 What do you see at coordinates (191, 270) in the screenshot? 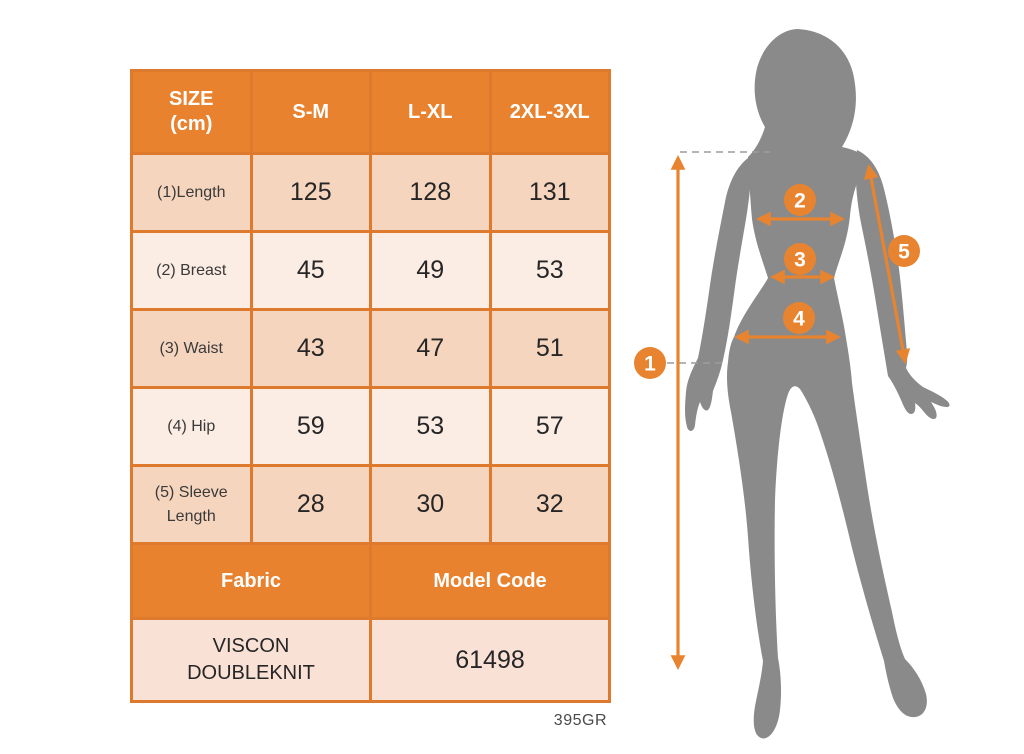
I see `row-label-breast: (2) Breast` at bounding box center [191, 270].